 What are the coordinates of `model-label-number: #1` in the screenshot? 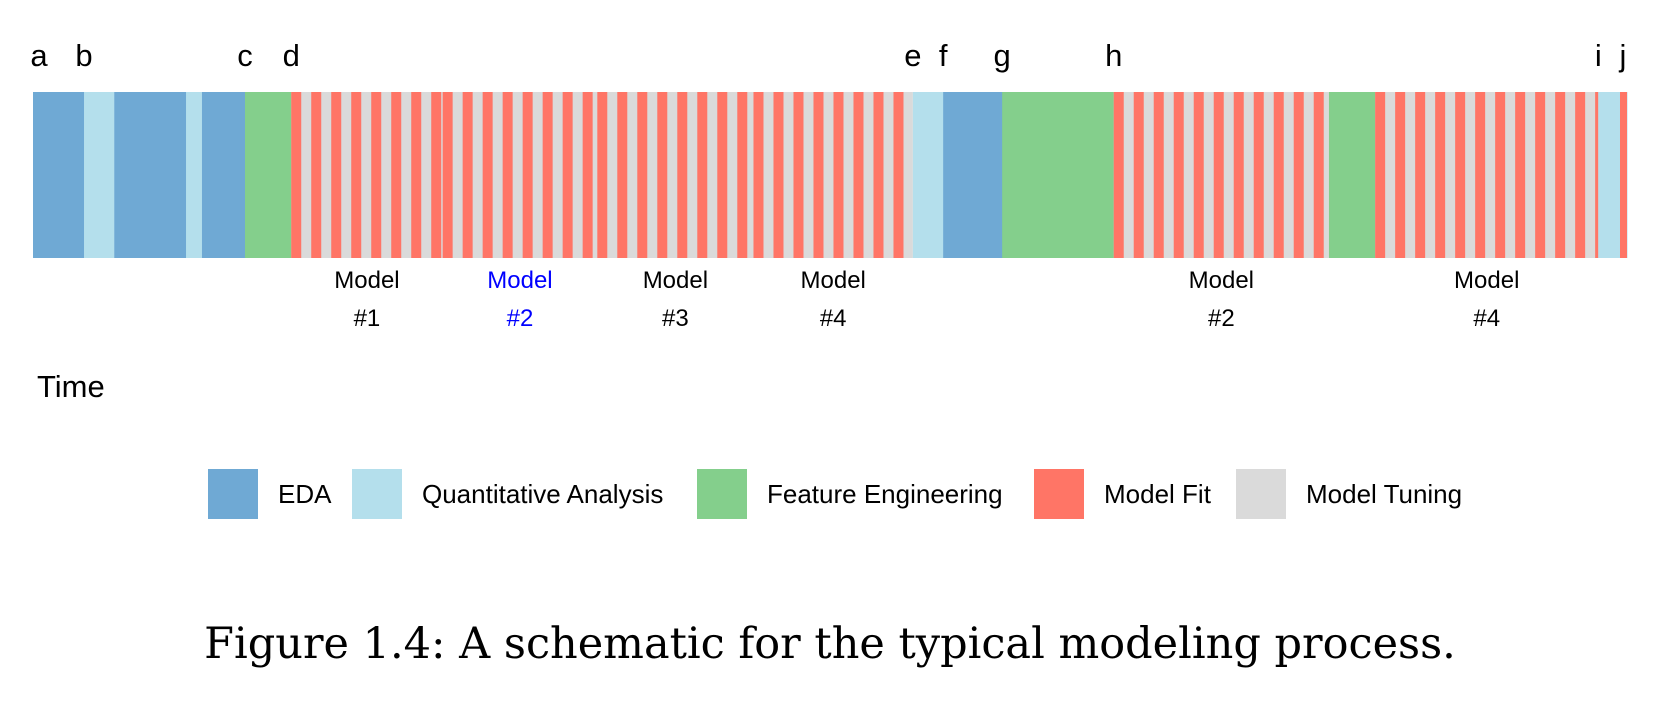 It's located at (367, 318).